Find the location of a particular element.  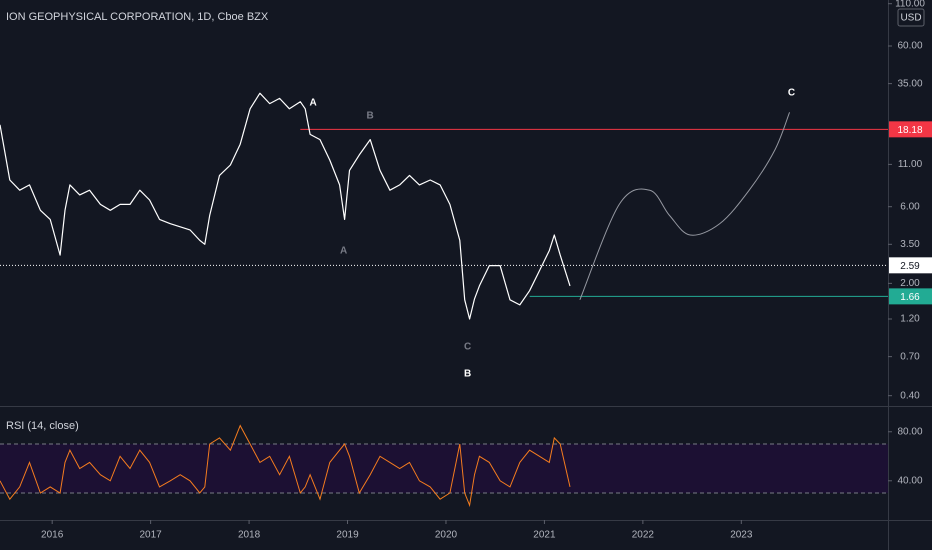

y-tick-label: 0.40 is located at coordinates (910, 395).